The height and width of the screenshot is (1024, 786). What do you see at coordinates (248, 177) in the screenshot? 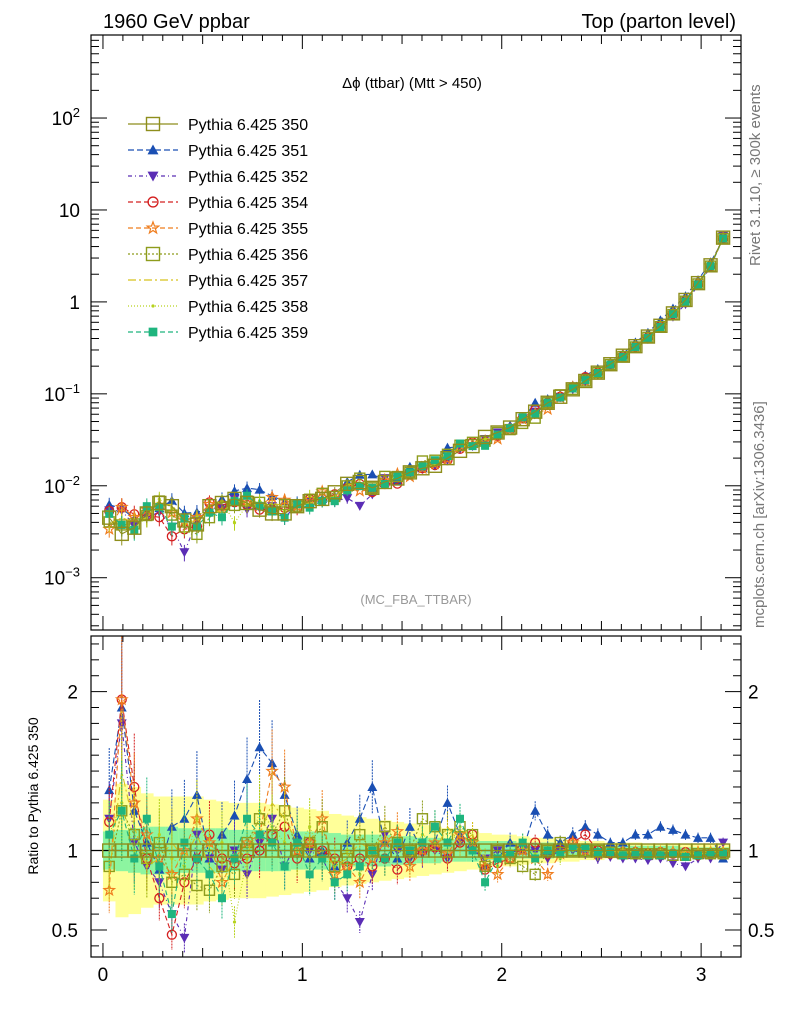
I see `legend-label: Pythia 6.425 352` at bounding box center [248, 177].